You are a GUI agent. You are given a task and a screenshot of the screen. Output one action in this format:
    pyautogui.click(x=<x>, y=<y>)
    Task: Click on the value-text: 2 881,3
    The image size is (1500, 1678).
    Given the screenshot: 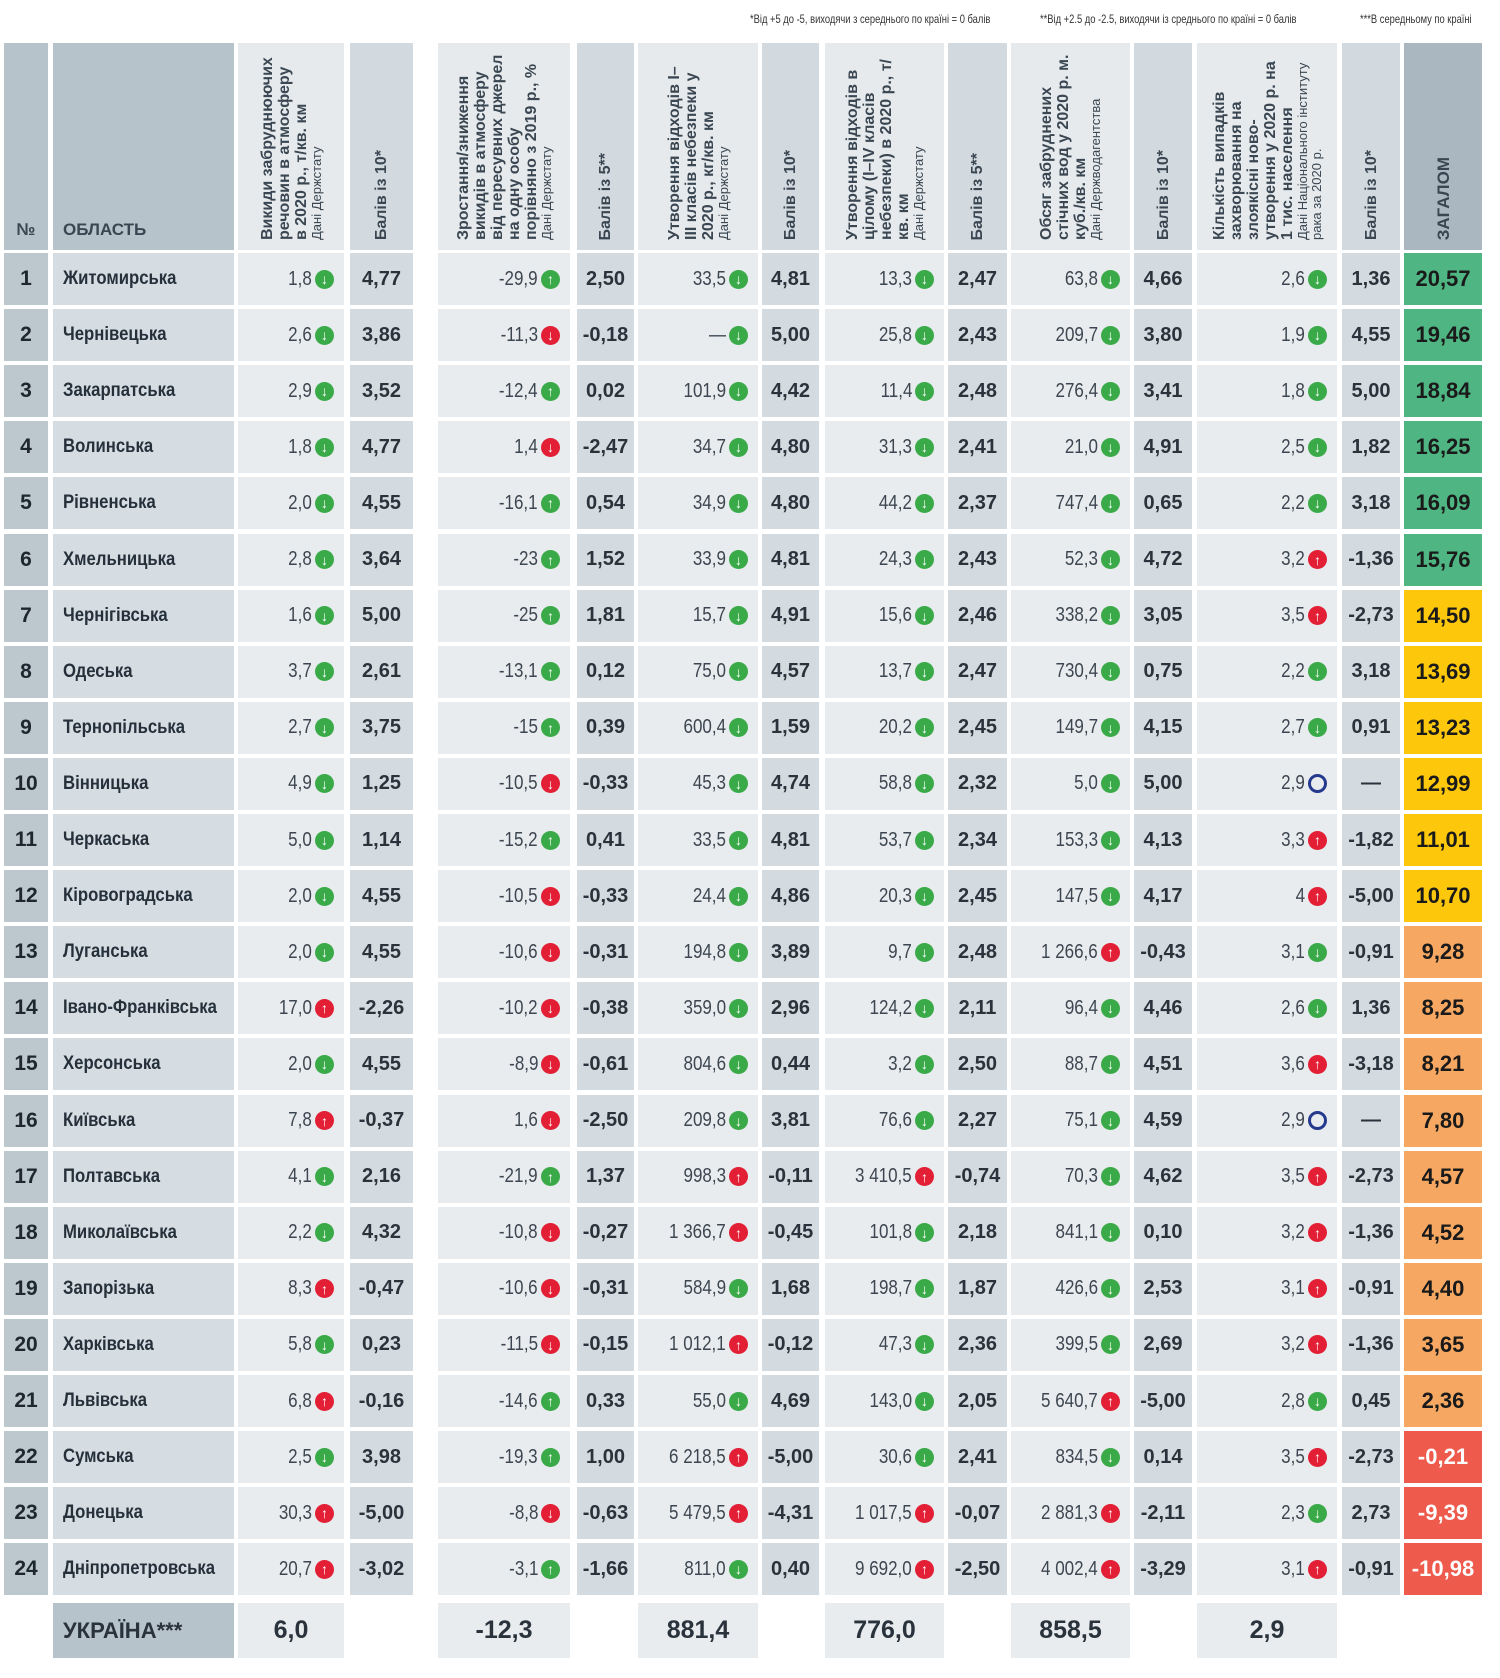 What is the action you would take?
    pyautogui.click(x=1069, y=1512)
    